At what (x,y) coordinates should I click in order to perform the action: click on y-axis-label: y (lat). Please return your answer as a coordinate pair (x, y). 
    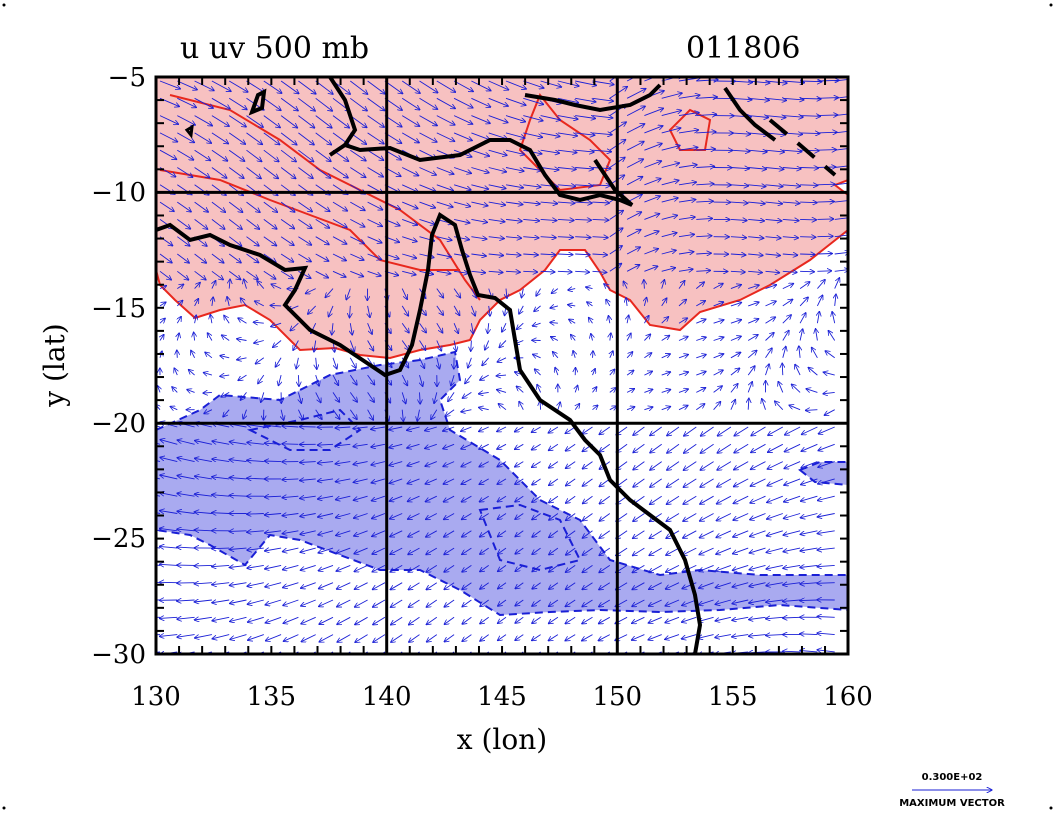
    Looking at the image, I should click on (54, 365).